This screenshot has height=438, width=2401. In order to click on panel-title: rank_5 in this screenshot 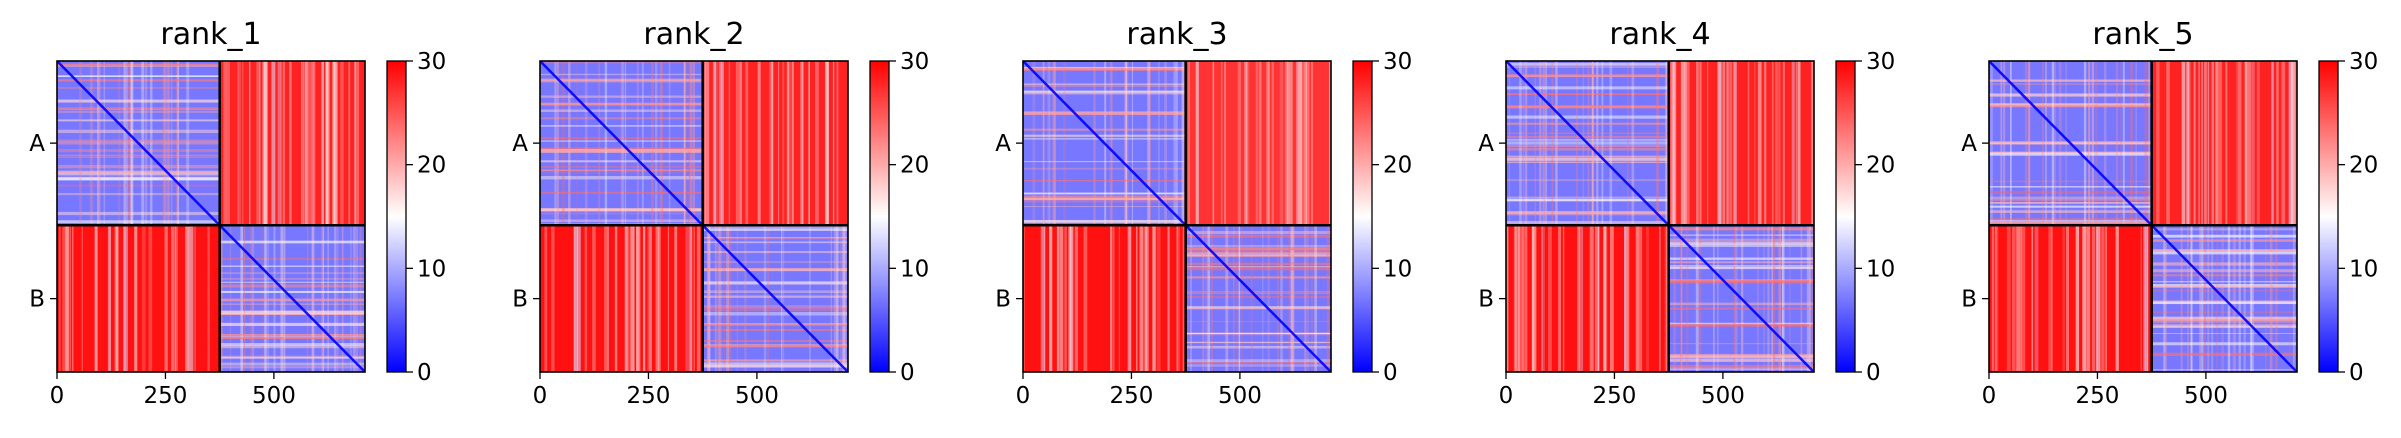, I will do `click(2142, 34)`.